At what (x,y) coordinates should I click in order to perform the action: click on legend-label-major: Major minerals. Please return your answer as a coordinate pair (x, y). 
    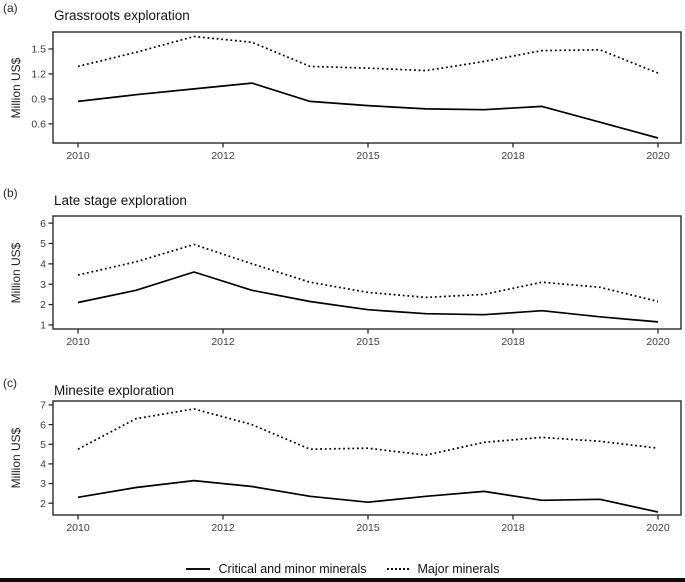
    Looking at the image, I should click on (458, 569).